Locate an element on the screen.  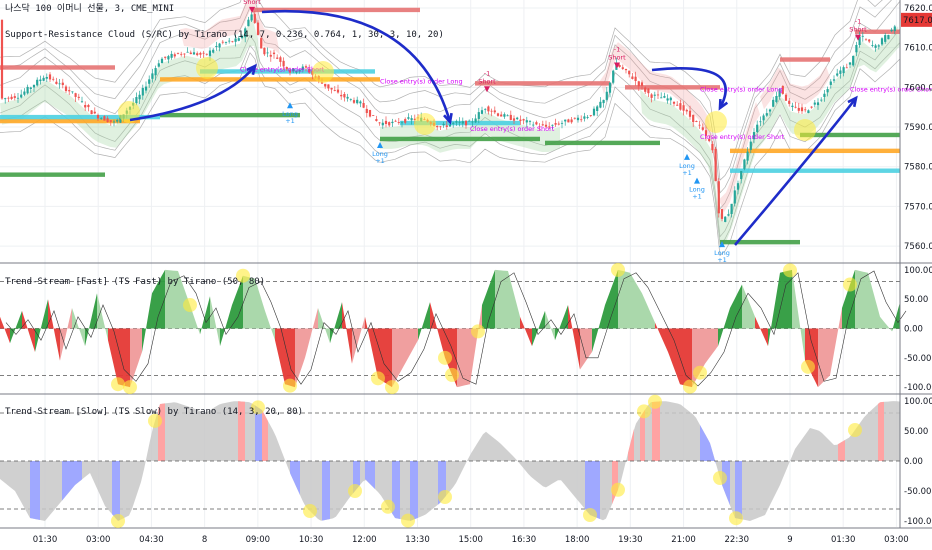
y-tick-label: 7580.00 is located at coordinates (918, 168).